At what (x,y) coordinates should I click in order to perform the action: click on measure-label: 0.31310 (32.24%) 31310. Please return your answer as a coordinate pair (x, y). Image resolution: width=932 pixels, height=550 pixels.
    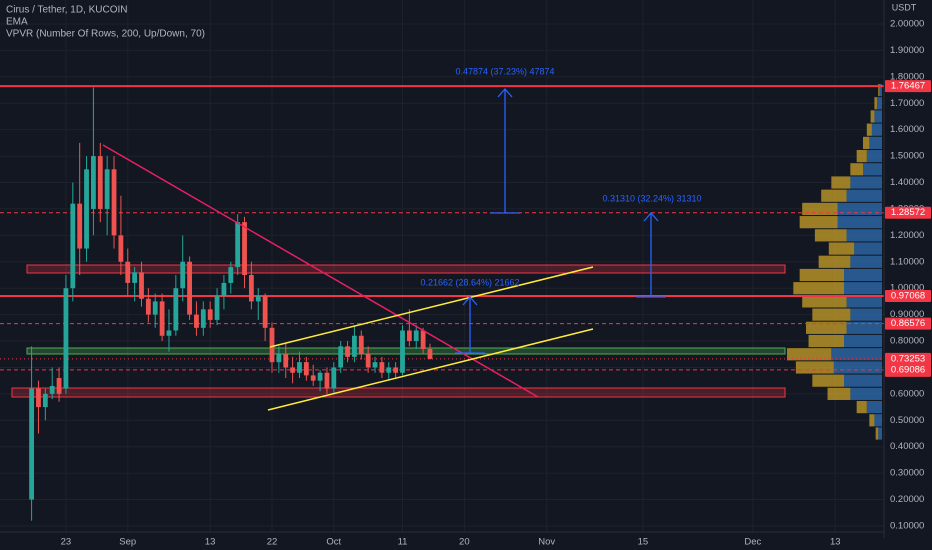
    Looking at the image, I should click on (651, 198).